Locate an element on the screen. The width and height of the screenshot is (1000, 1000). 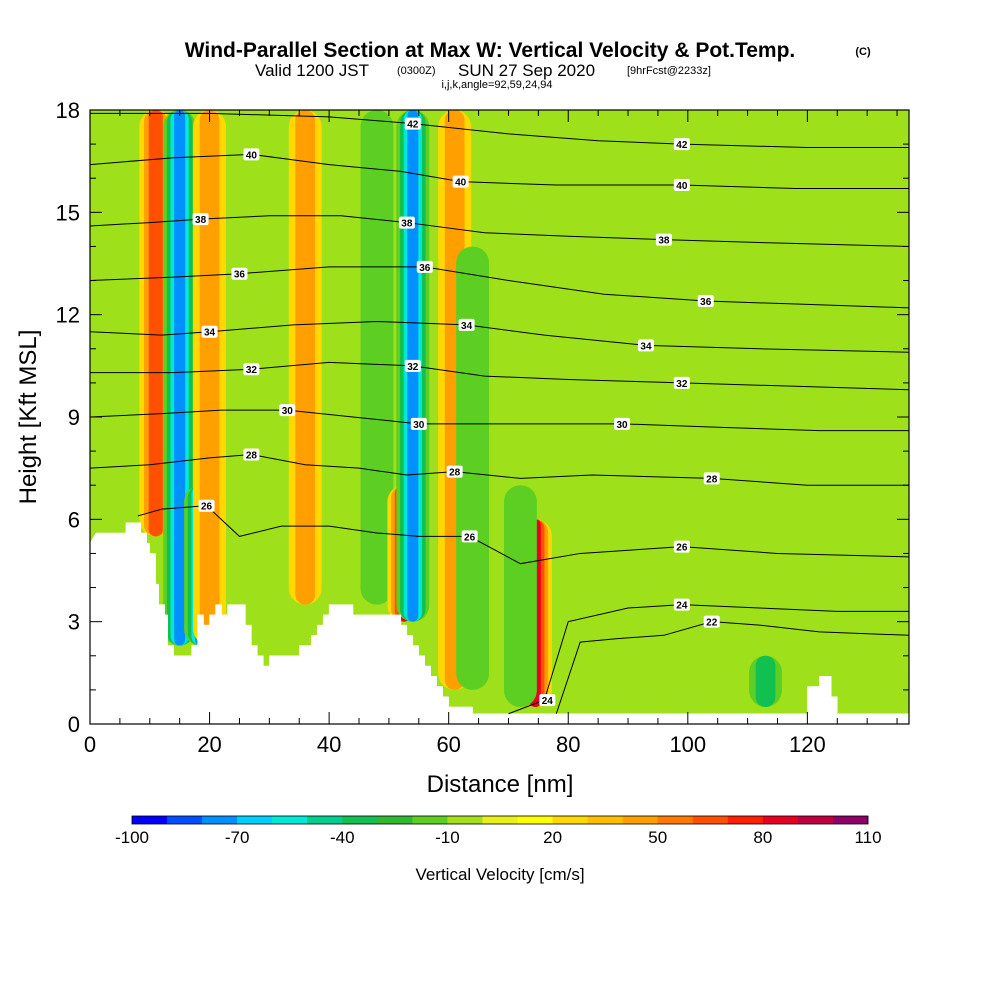
theta-contour-label: 38 is located at coordinates (406, 223).